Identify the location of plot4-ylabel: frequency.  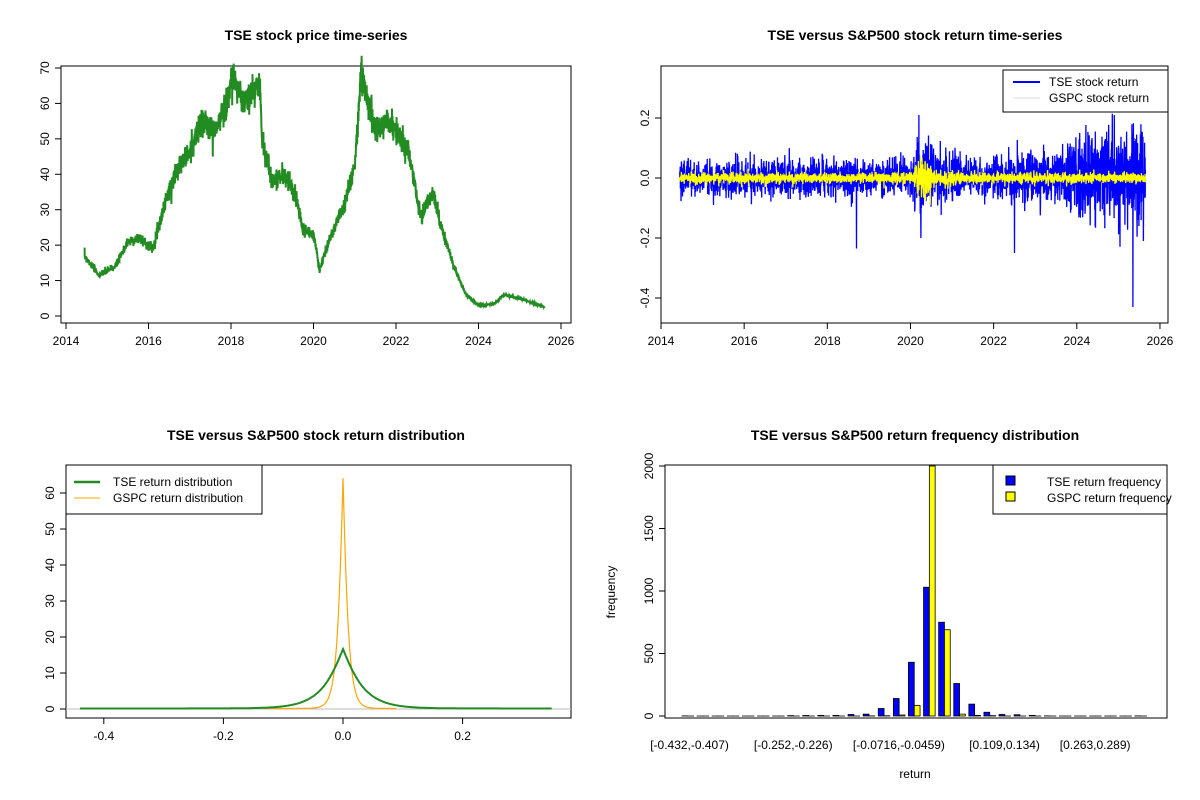
(611, 592).